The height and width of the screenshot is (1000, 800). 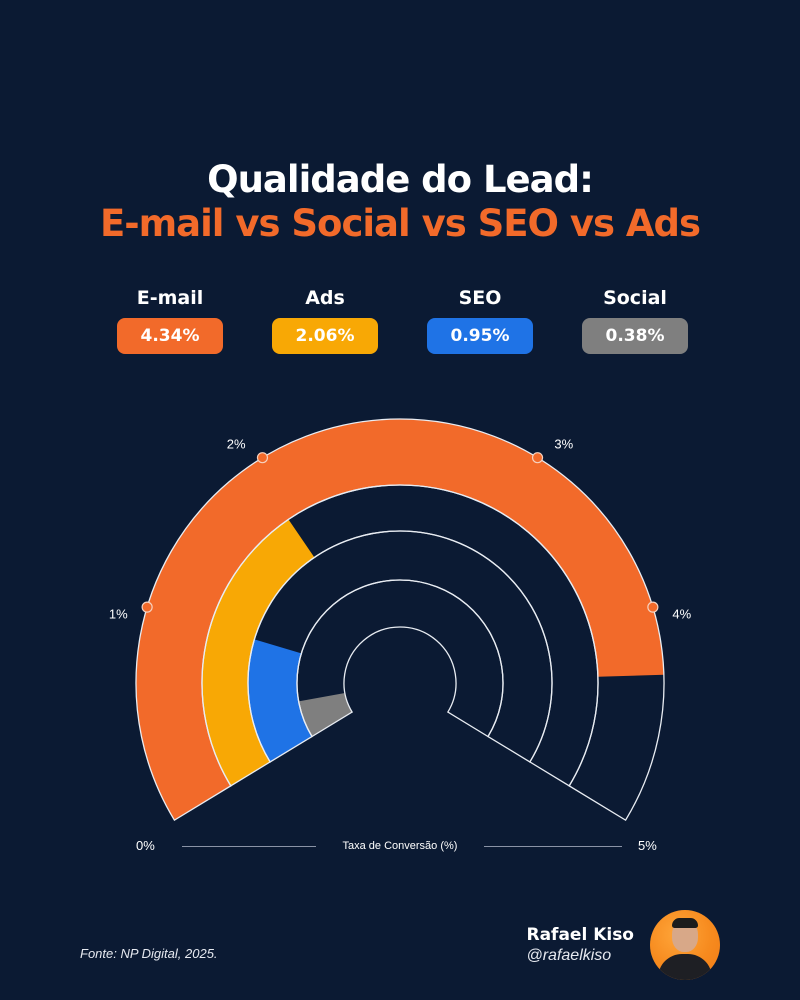 What do you see at coordinates (400, 223) in the screenshot?
I see `title-line-2: E-mail vs Social vs SEO vs Ads` at bounding box center [400, 223].